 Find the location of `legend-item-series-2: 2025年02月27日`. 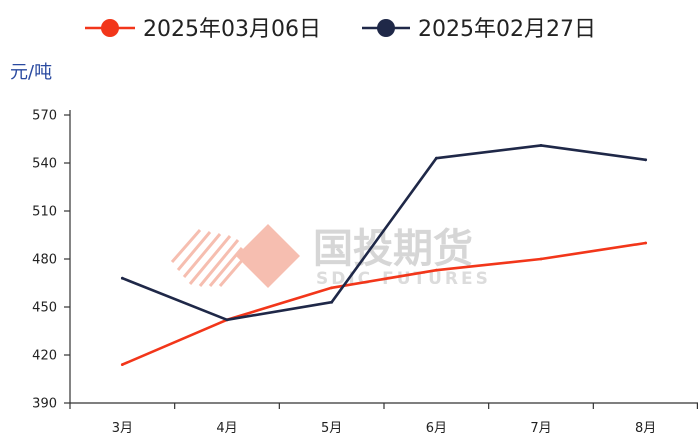

legend-item-series-2: 2025年02月27日 is located at coordinates (479, 29).